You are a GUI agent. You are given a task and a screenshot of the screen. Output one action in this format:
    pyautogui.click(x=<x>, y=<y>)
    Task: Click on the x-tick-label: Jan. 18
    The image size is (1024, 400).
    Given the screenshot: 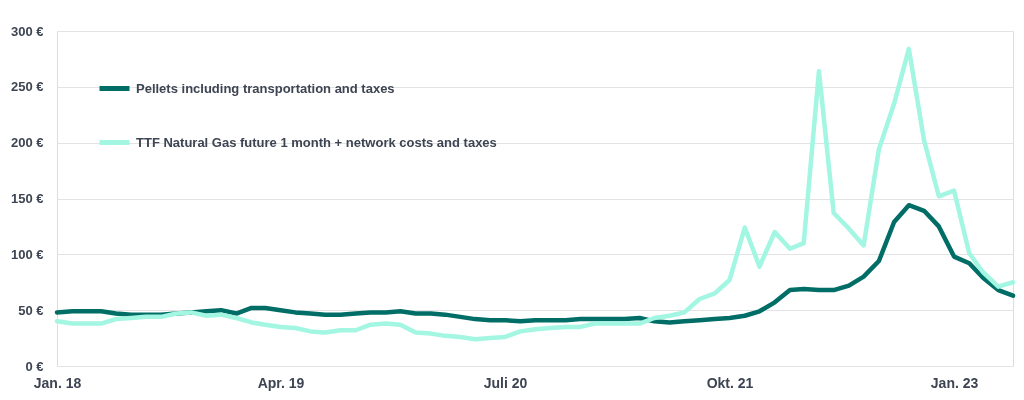 What is the action you would take?
    pyautogui.click(x=57, y=382)
    